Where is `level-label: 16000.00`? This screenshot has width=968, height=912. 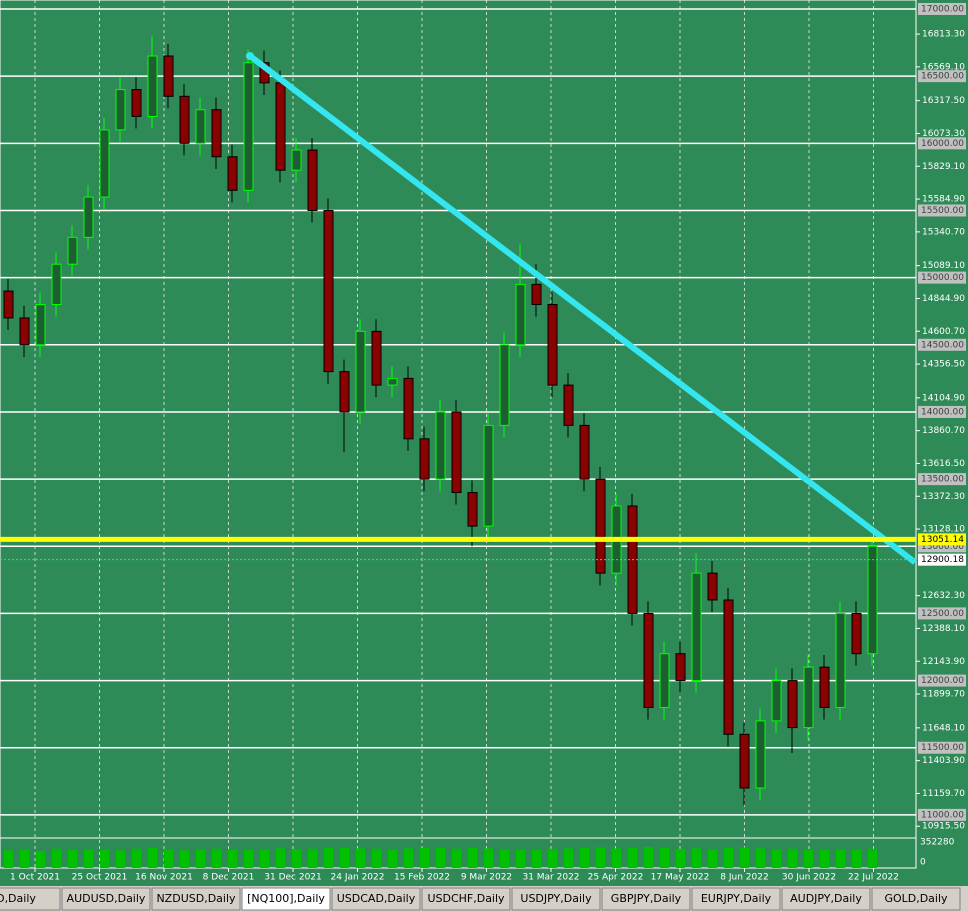
level-label: 16000.00 is located at coordinates (942, 144).